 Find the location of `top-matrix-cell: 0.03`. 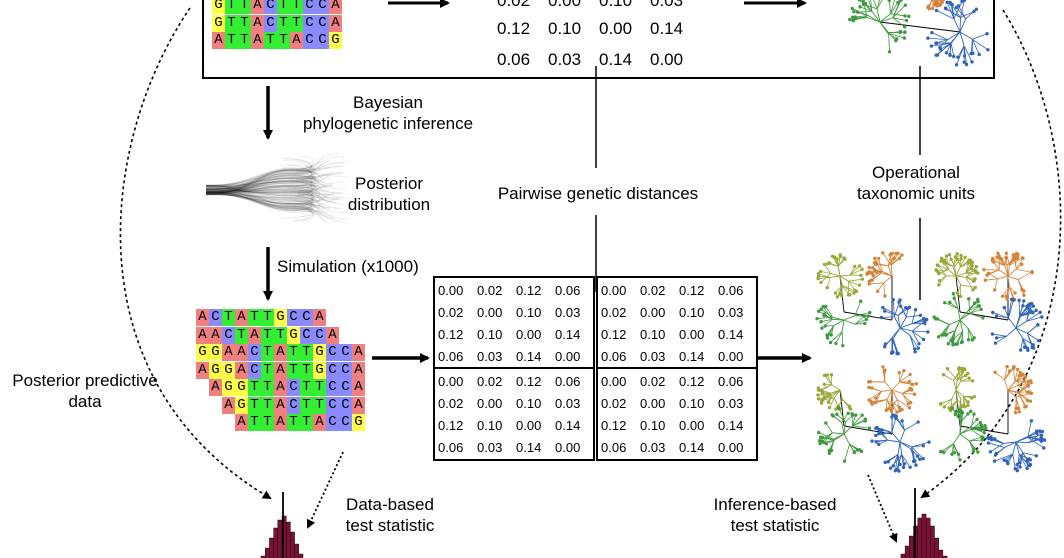

top-matrix-cell: 0.03 is located at coordinates (565, 59).